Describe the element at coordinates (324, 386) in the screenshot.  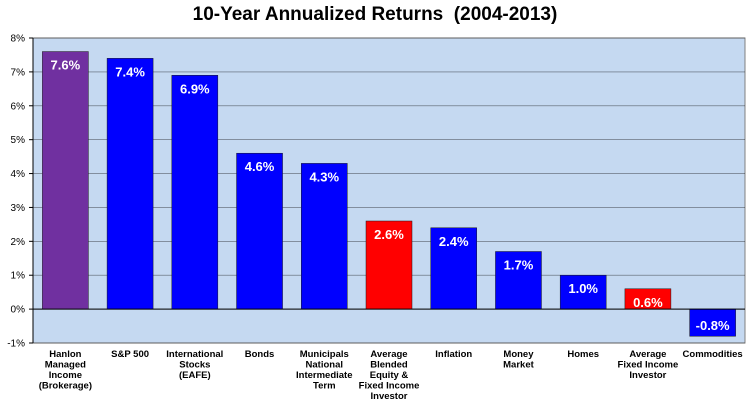
I see `category-label: Term` at that location.